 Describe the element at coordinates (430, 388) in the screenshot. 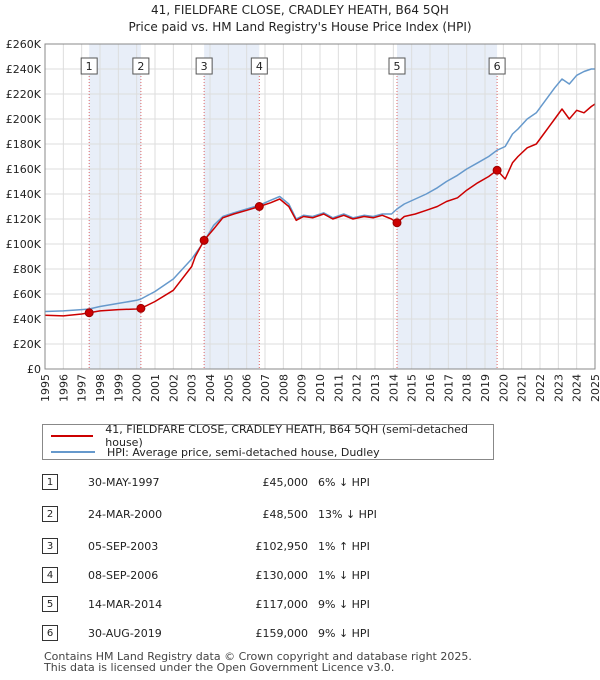

I see `x-tick-label: 2016` at that location.